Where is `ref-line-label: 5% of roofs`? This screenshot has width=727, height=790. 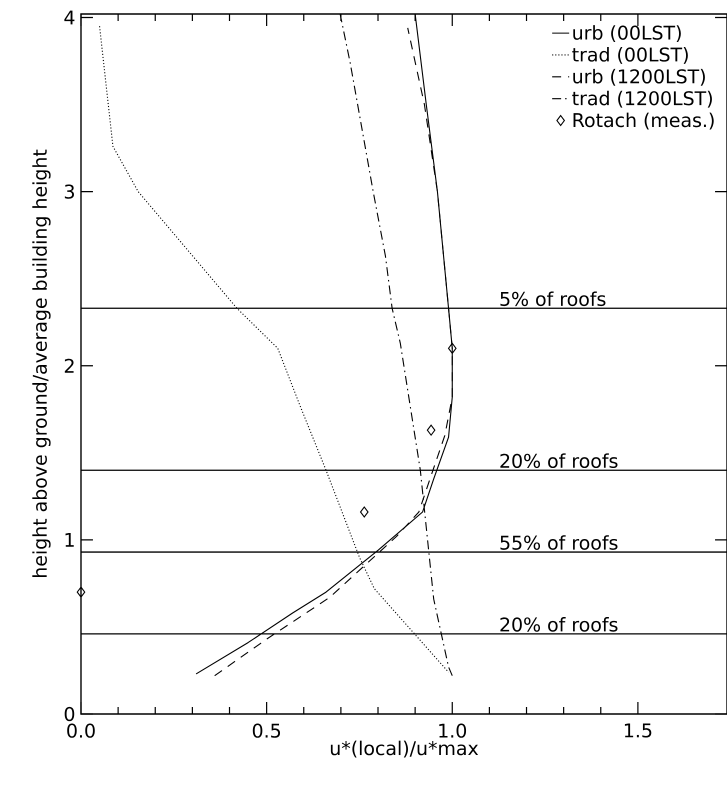
ref-line-label: 5% of roofs is located at coordinates (553, 298).